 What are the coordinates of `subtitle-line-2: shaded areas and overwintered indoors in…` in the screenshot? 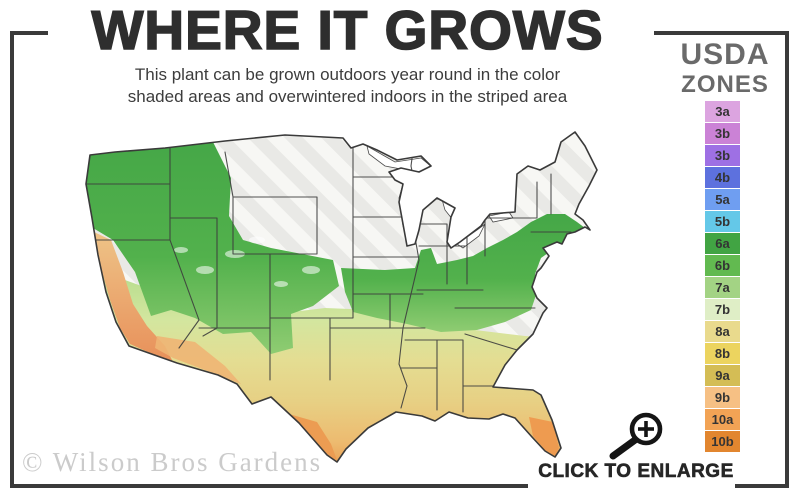 It's located at (347, 96).